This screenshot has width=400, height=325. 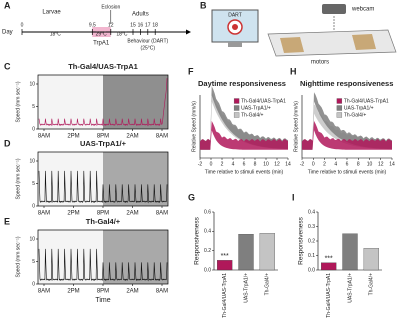 What do you see at coordinates (140, 15) in the screenshot?
I see `stage-label: Adults` at bounding box center [140, 15].